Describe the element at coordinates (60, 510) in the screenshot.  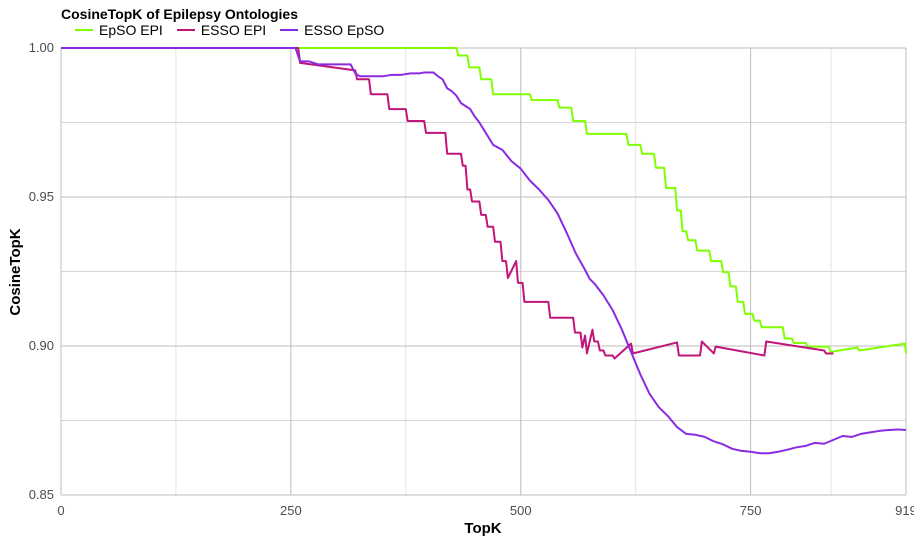
I see `x-tick-label: 0` at that location.